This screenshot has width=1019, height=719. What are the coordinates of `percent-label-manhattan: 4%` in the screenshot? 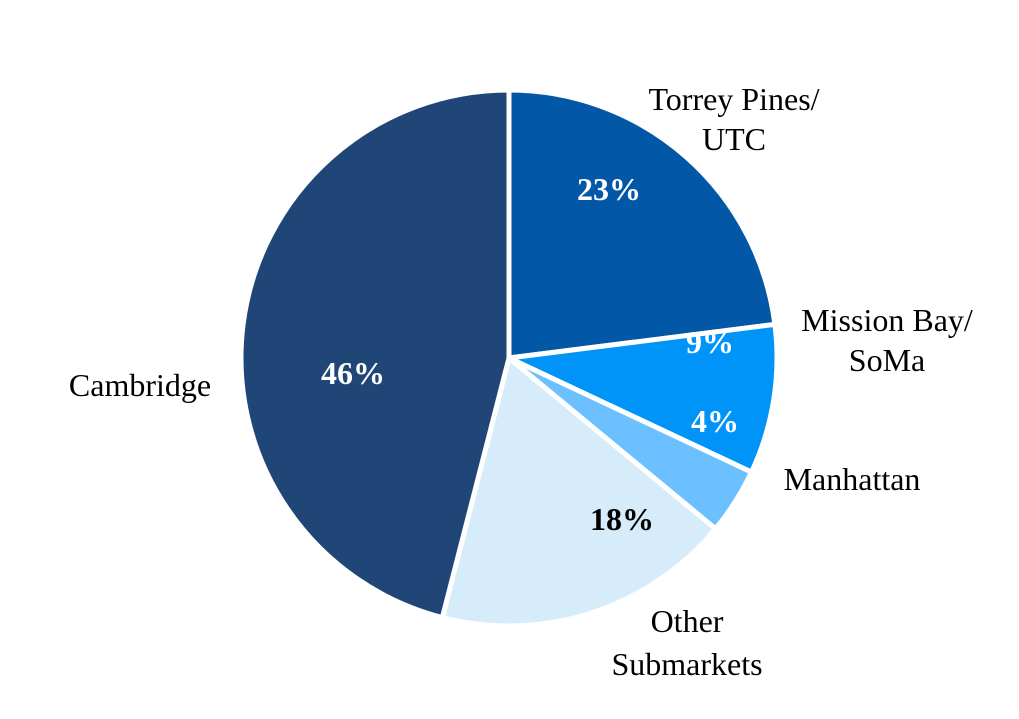 It's located at (715, 421).